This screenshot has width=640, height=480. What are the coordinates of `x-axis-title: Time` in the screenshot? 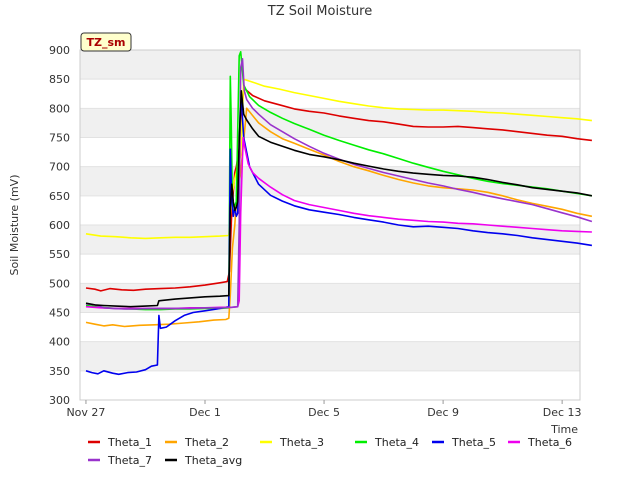 It's located at (564, 429).